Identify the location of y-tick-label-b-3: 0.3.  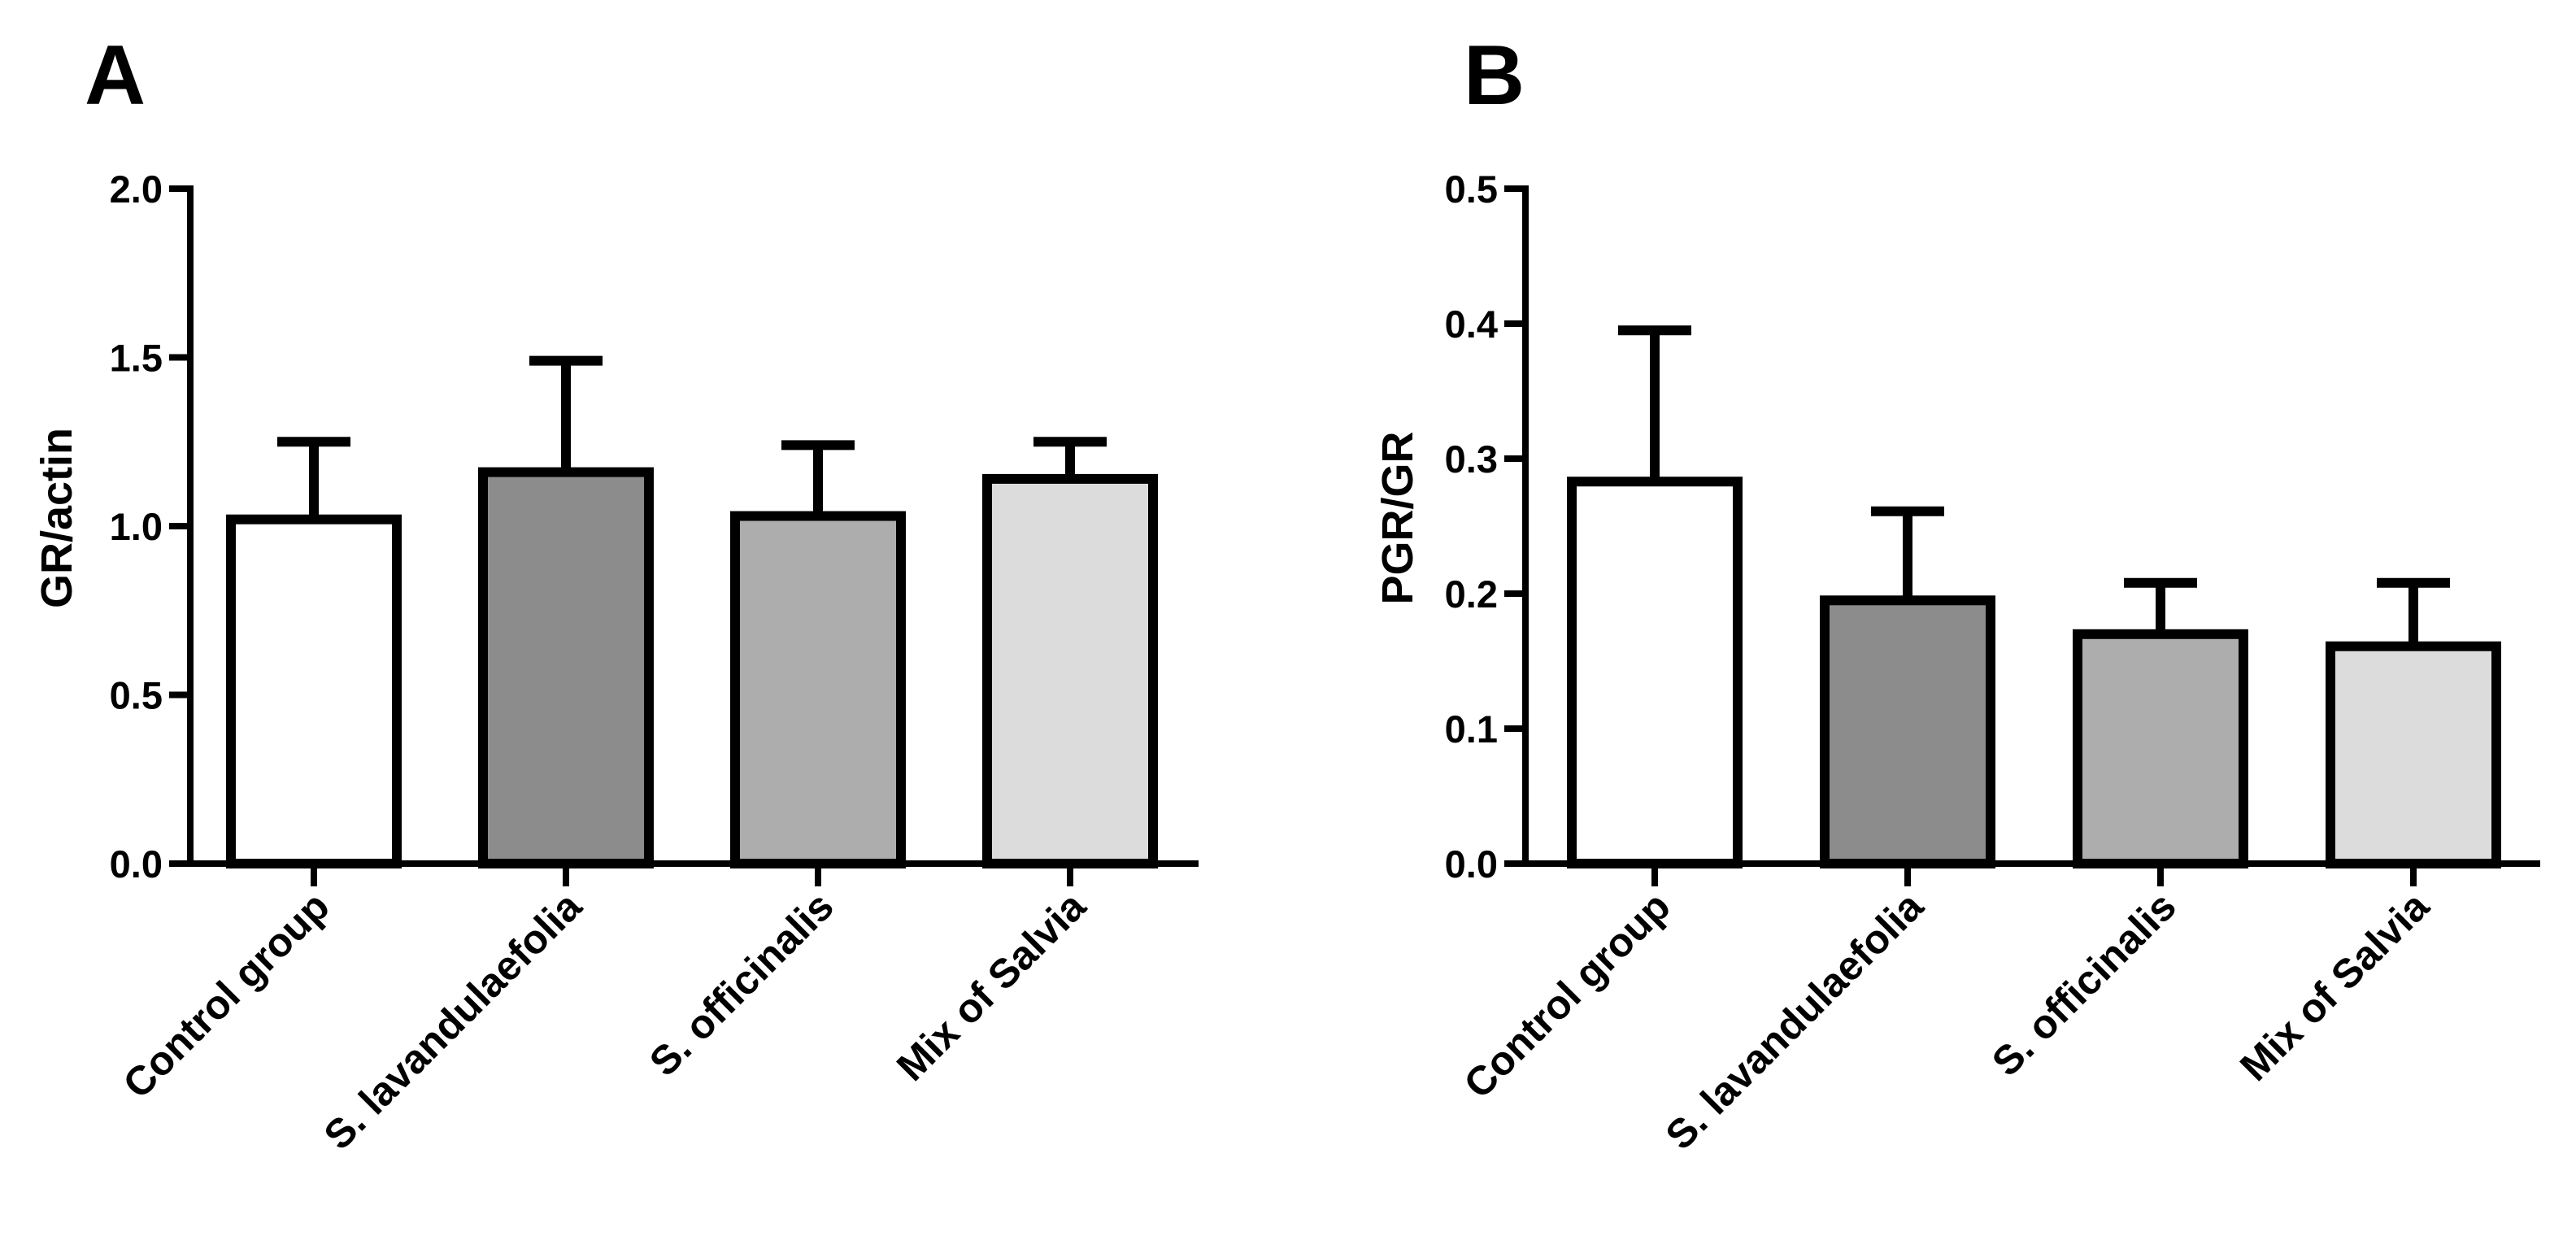
(1472, 459).